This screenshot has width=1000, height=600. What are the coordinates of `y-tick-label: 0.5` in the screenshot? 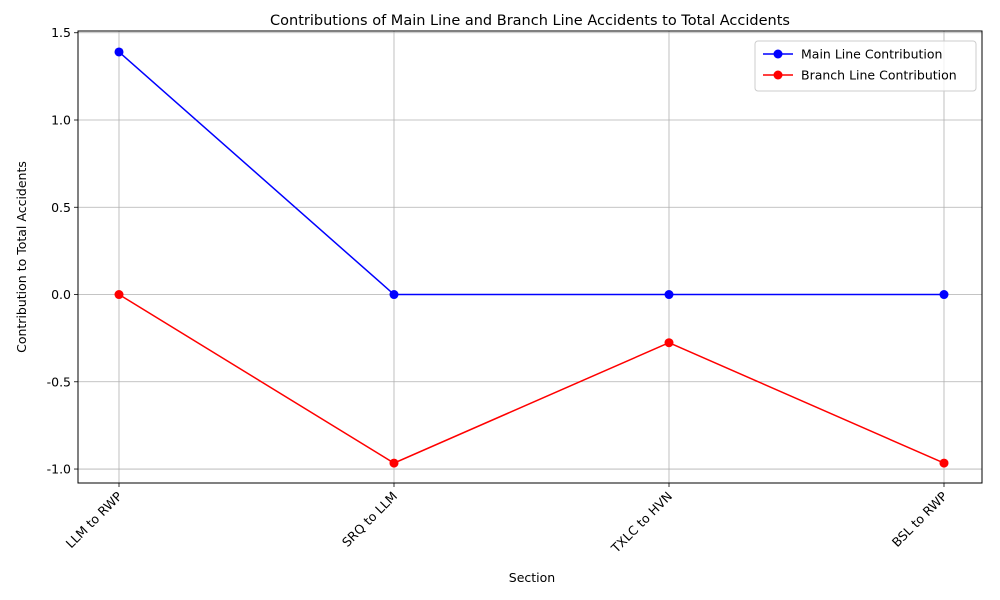 It's located at (61, 207).